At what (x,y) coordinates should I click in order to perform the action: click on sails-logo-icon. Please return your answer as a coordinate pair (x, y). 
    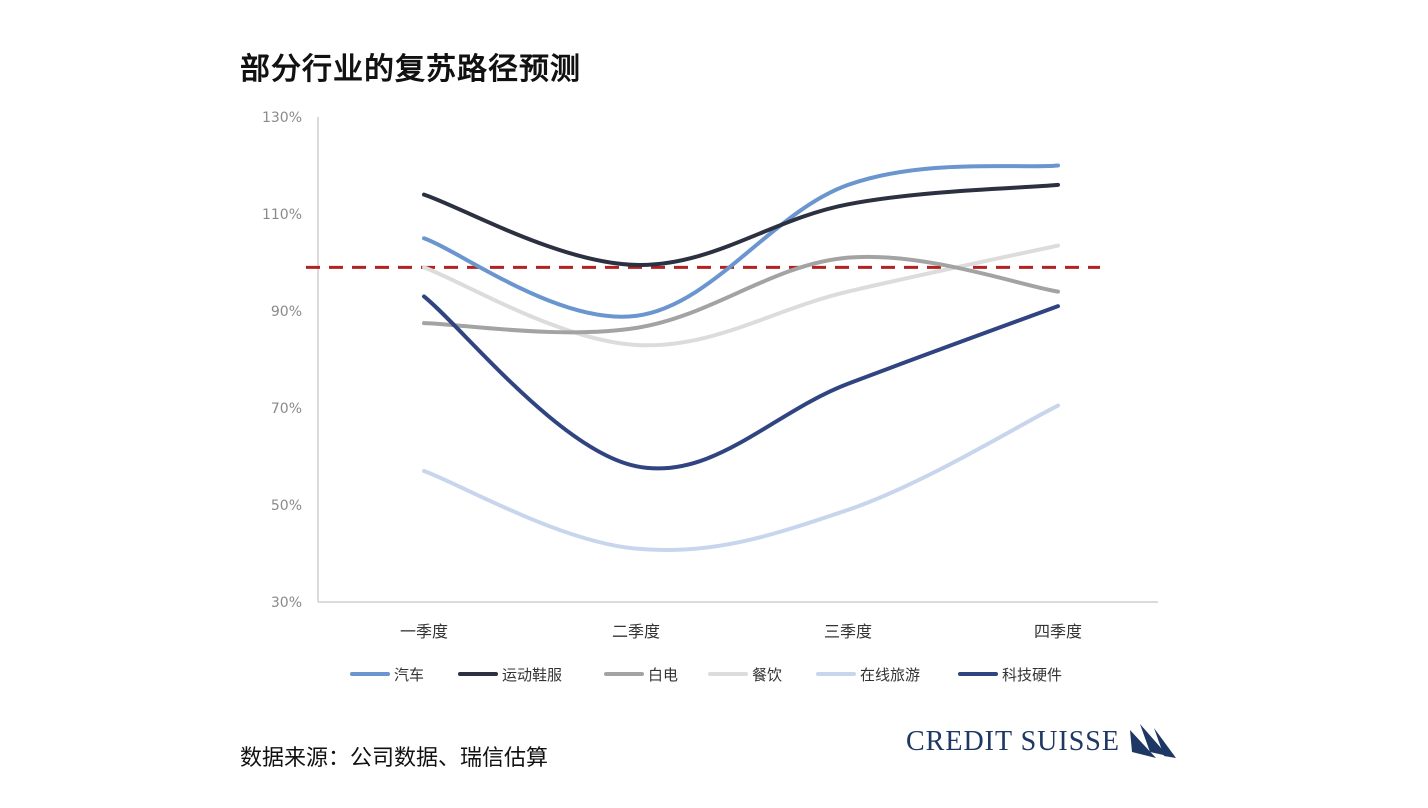
    Looking at the image, I should click on (1152, 741).